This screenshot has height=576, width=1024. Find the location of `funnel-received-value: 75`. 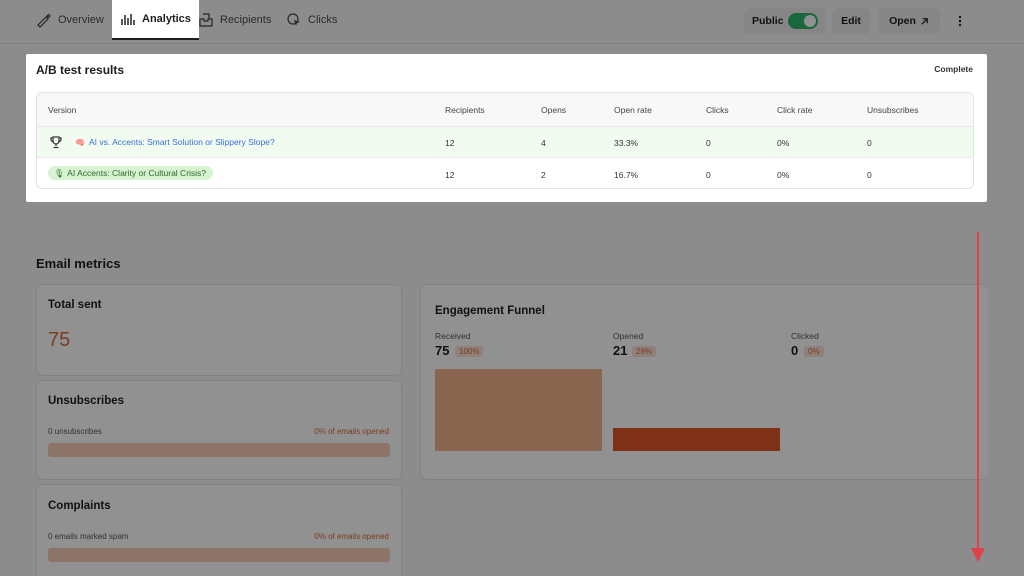

funnel-received-value: 75 is located at coordinates (442, 350).